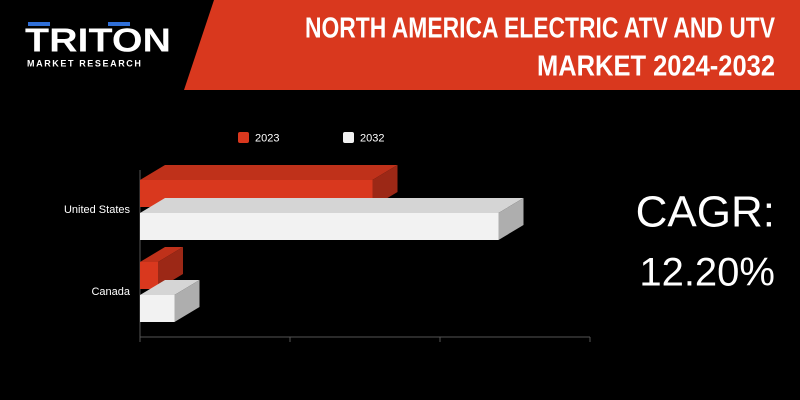 The image size is (800, 400). I want to click on category-label: United States, so click(97, 210).